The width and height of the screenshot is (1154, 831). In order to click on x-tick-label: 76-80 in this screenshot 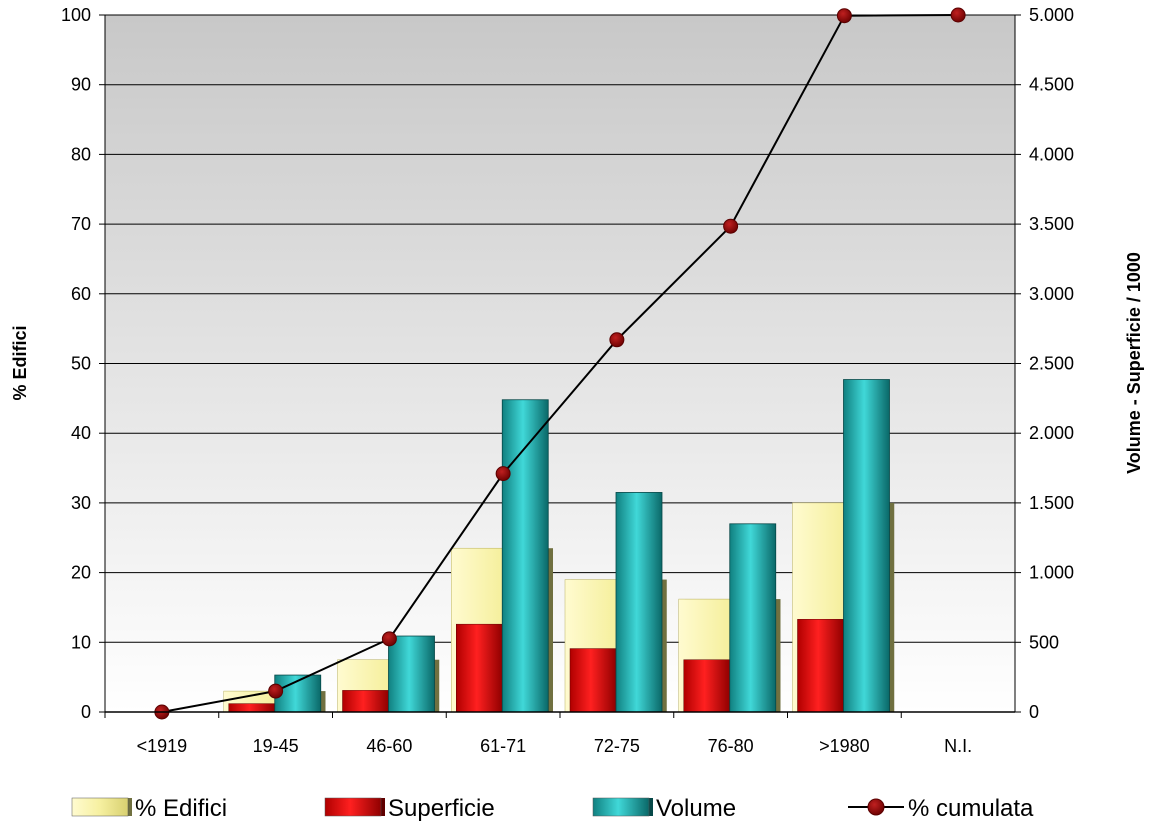, I will do `click(731, 746)`.